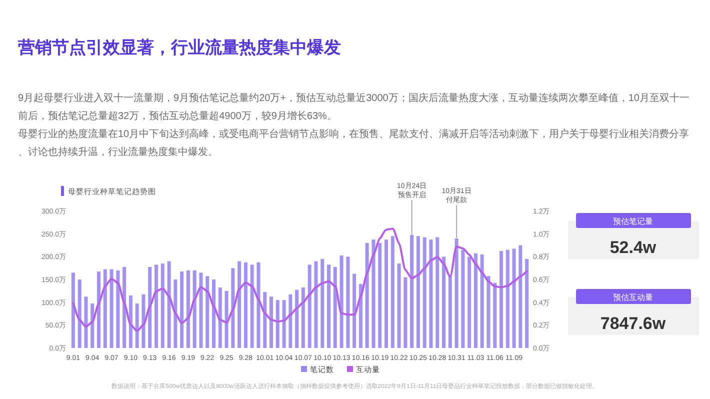  What do you see at coordinates (179, 47) in the screenshot?
I see `chart-title: 营销节点引效显著，行业流量热度集中爆发` at bounding box center [179, 47].